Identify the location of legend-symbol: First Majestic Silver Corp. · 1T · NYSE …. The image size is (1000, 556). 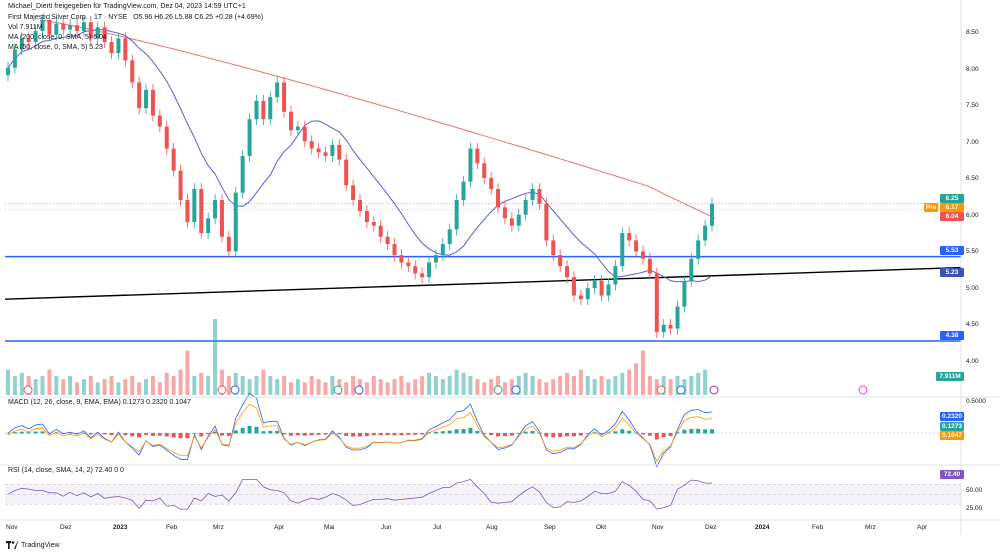
(135, 17).